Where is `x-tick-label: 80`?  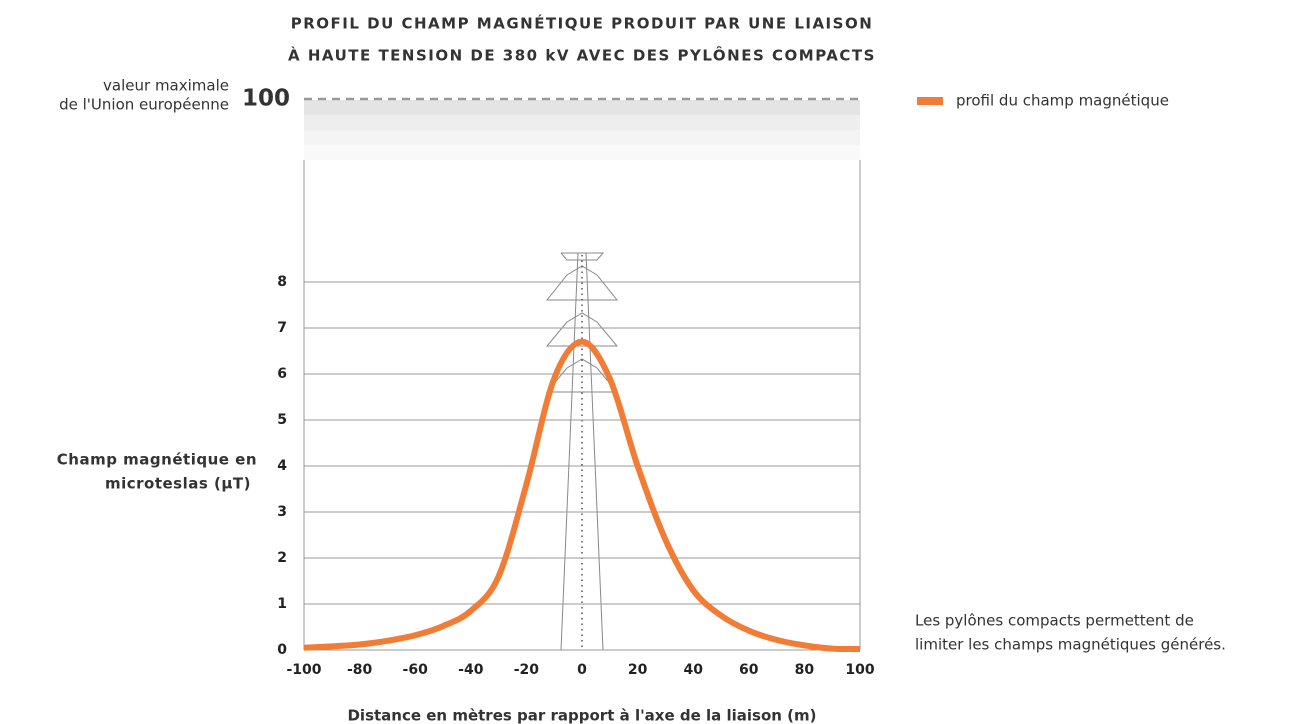 x-tick-label: 80 is located at coordinates (805, 670).